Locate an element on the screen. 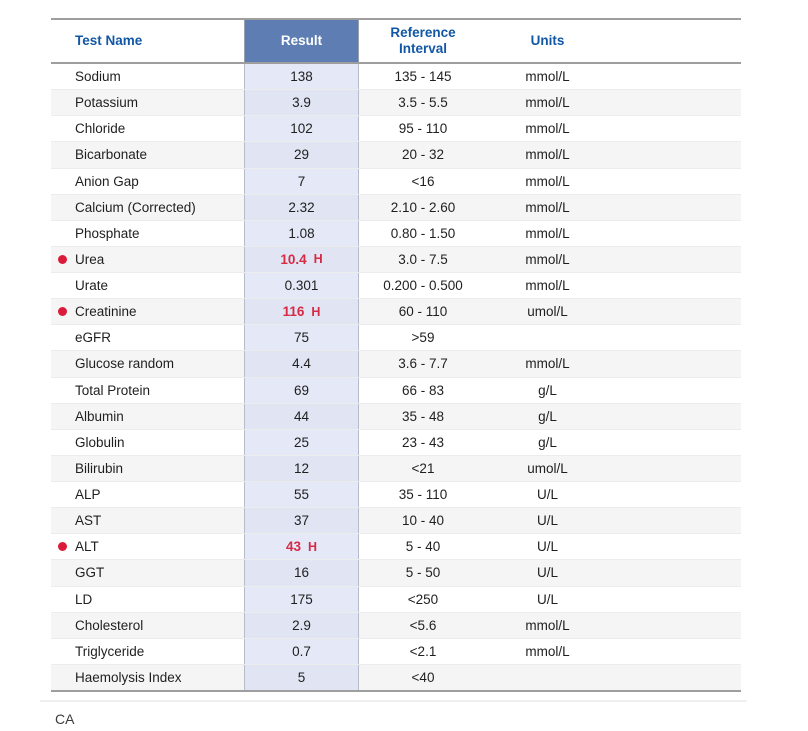 Image resolution: width=808 pixels, height=731 pixels. result-cell: 25 is located at coordinates (301, 442).